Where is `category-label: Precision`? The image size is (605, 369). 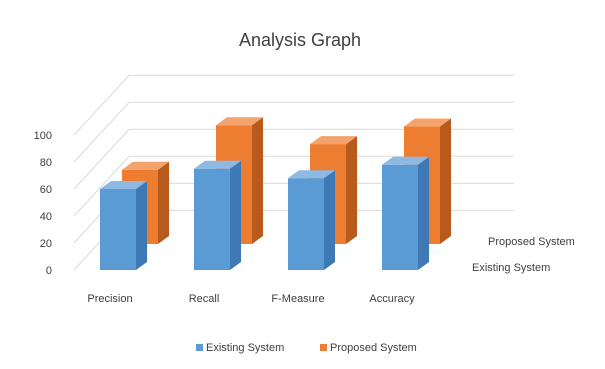
category-label: Precision is located at coordinates (109, 299).